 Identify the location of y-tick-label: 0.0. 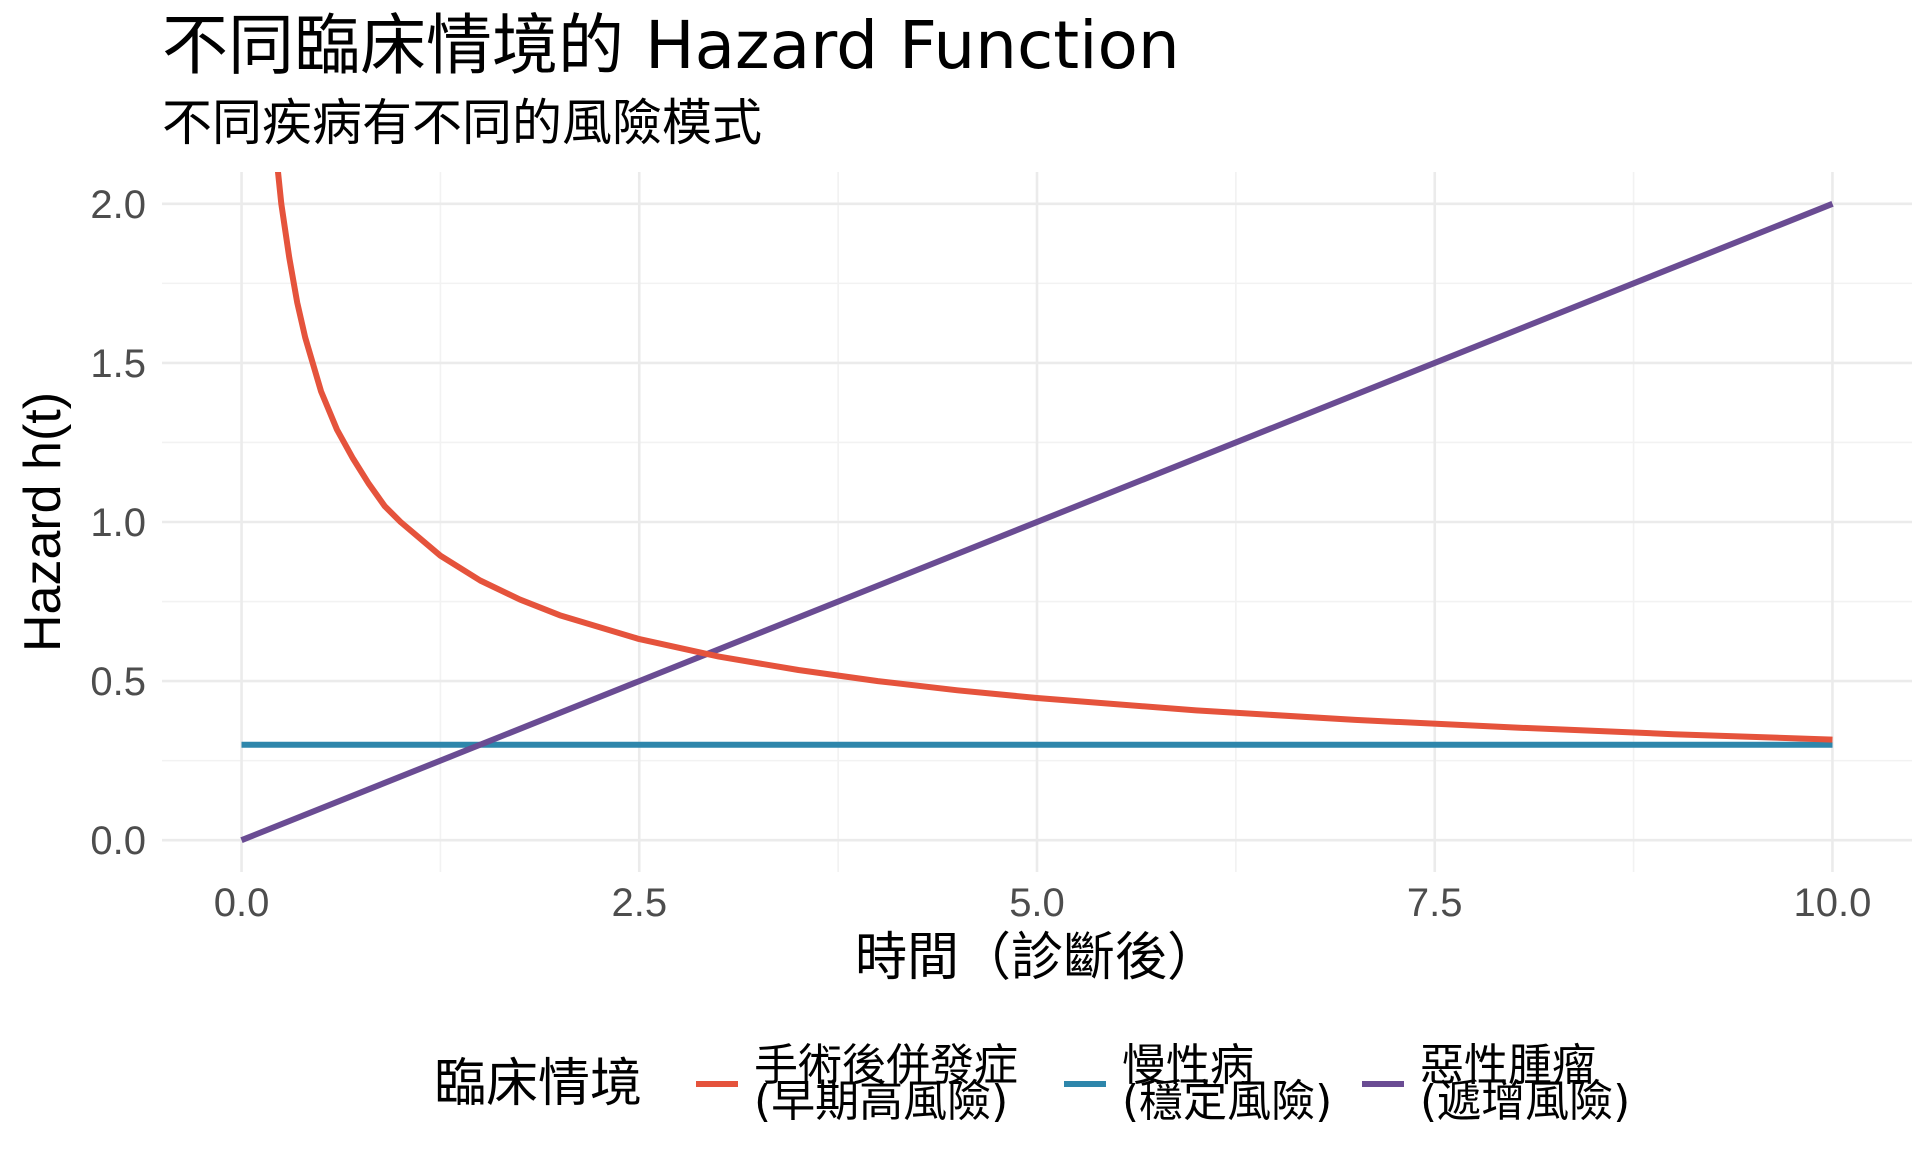
(118, 841).